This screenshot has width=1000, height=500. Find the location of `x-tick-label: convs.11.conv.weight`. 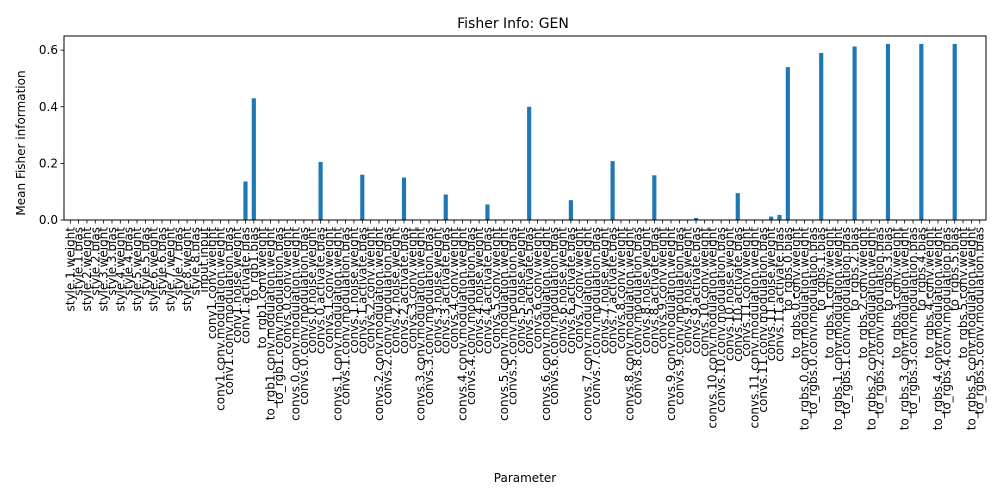

x-tick-label: convs.11.conv.weight is located at coordinates (746, 292).